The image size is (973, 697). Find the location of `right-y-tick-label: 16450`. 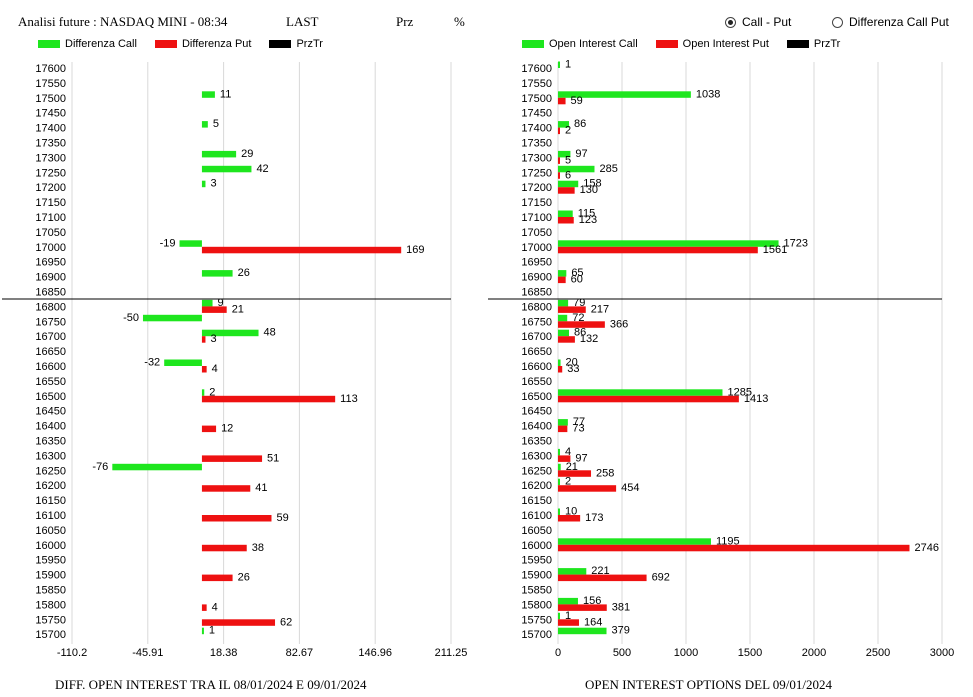

right-y-tick-label: 16450 is located at coordinates (536, 412).